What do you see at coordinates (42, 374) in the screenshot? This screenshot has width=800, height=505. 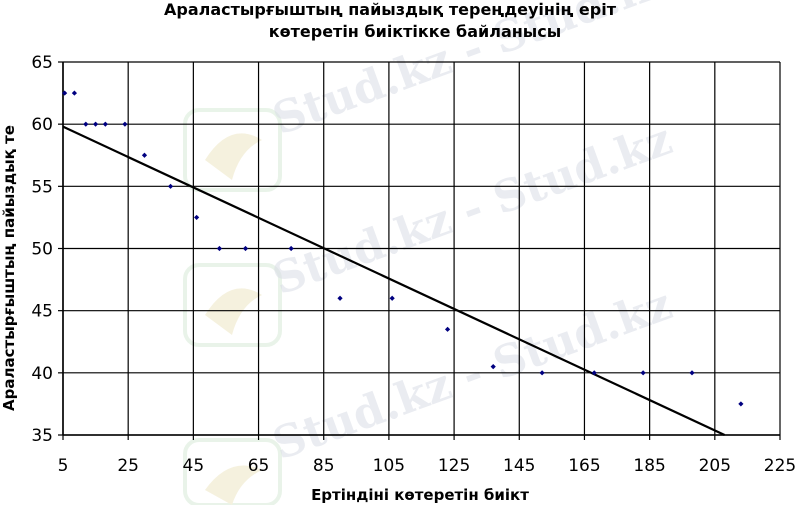 I see `y-tick-label: 40` at bounding box center [42, 374].